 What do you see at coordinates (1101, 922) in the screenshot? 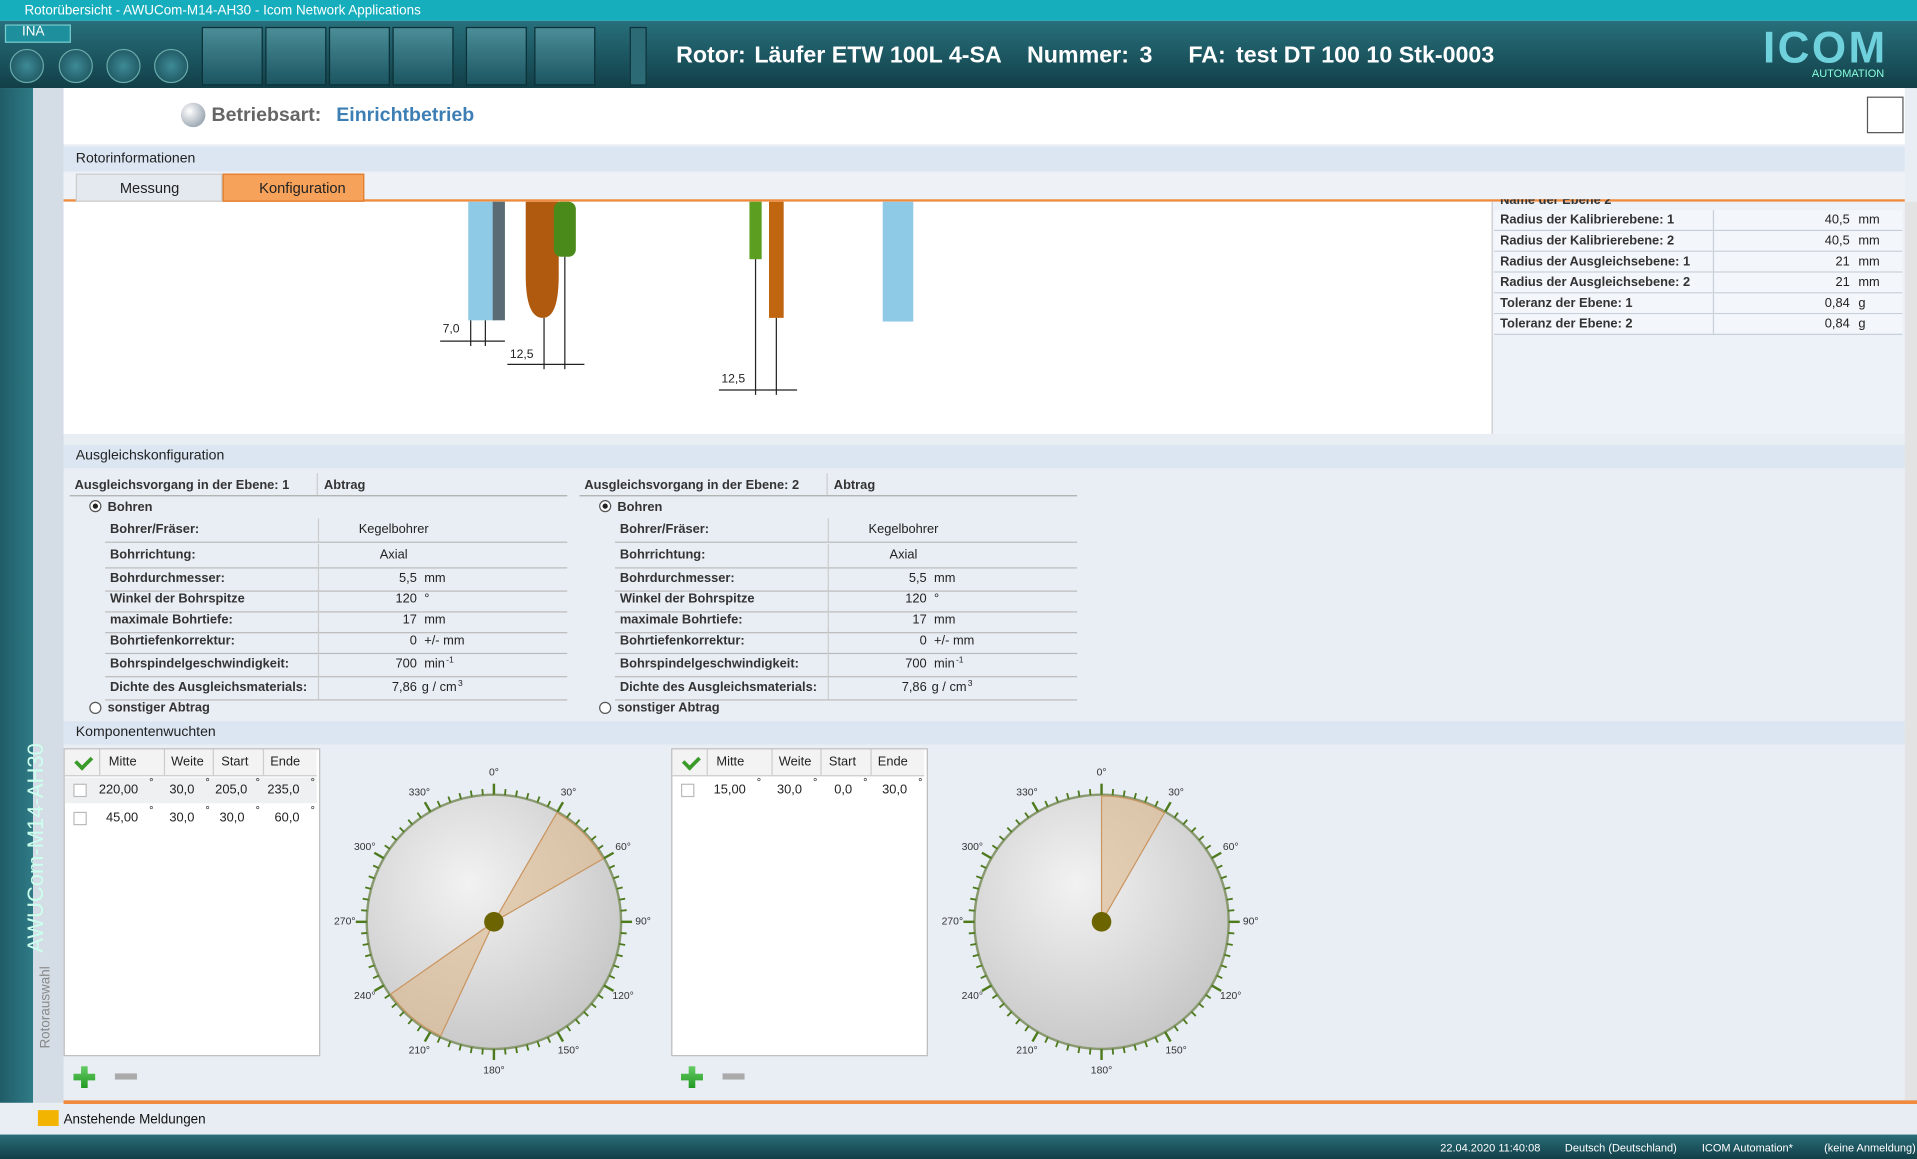
I see `dial-center` at bounding box center [1101, 922].